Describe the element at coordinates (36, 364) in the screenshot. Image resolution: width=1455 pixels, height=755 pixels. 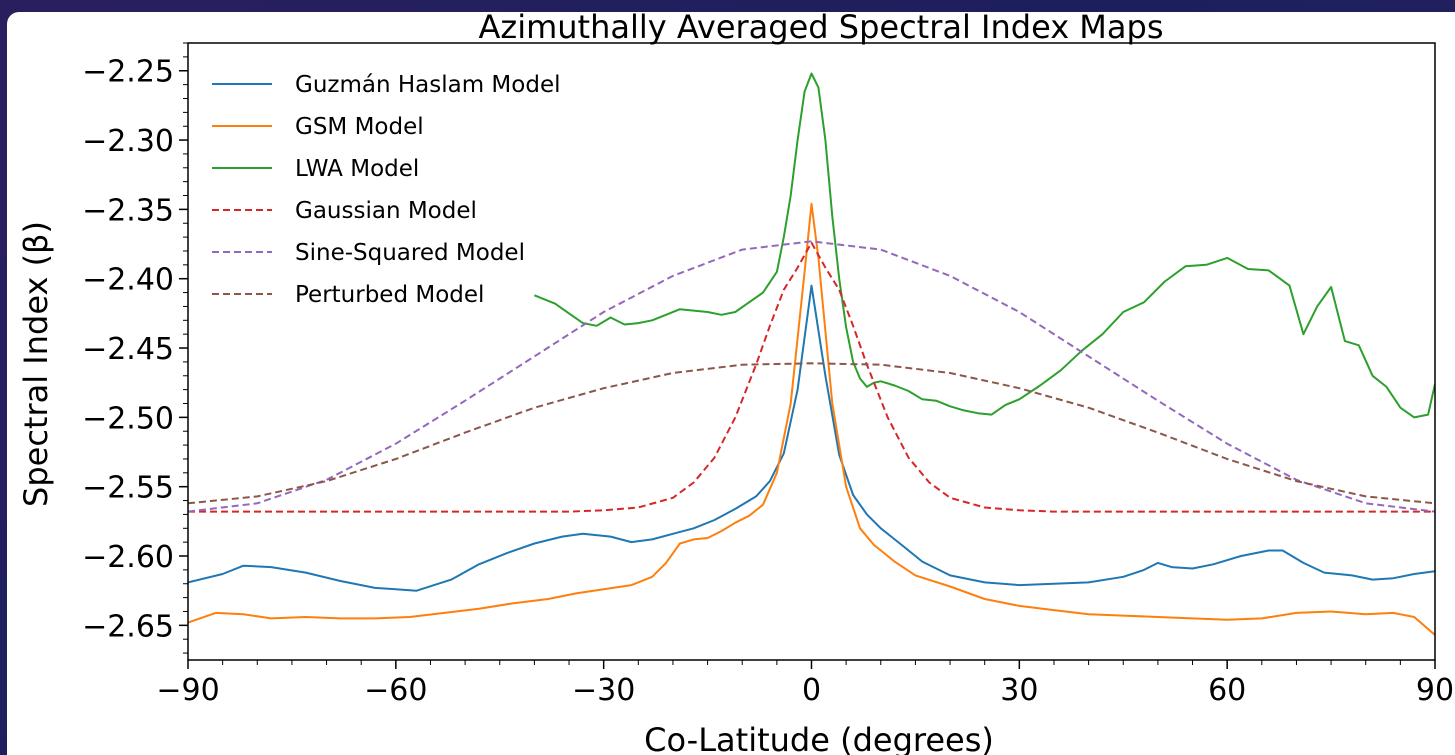
I see `y-axis-title: Spectral Index (β)` at that location.